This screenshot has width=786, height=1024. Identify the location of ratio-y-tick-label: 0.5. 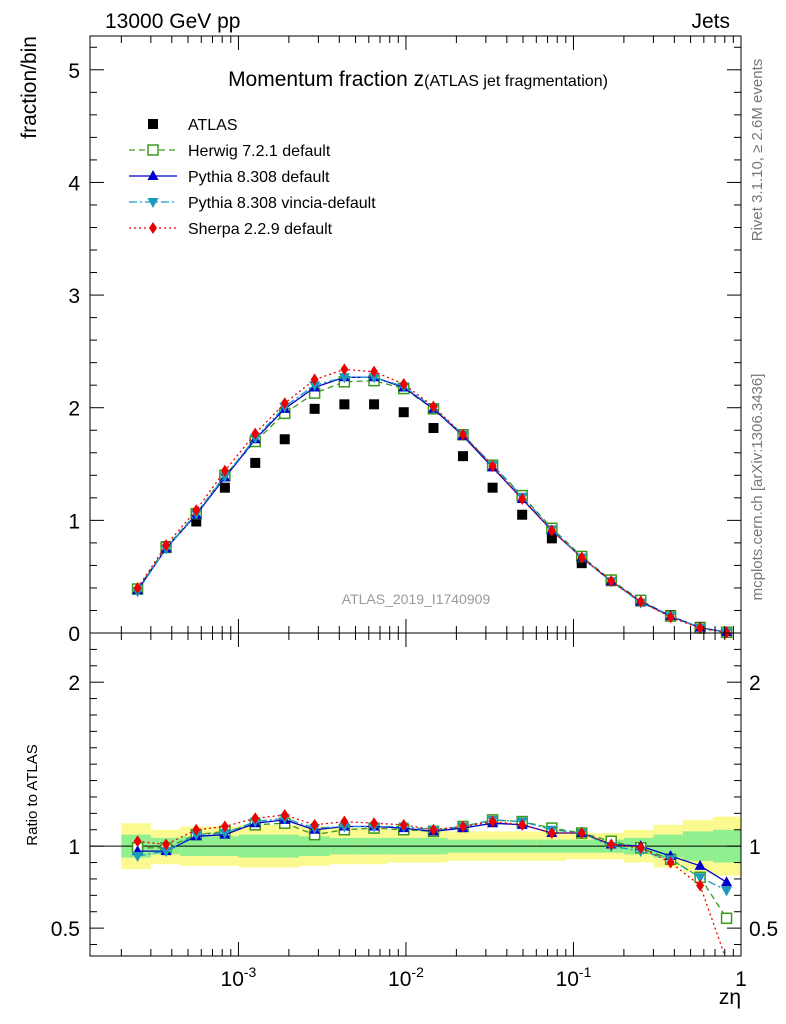
(65, 929).